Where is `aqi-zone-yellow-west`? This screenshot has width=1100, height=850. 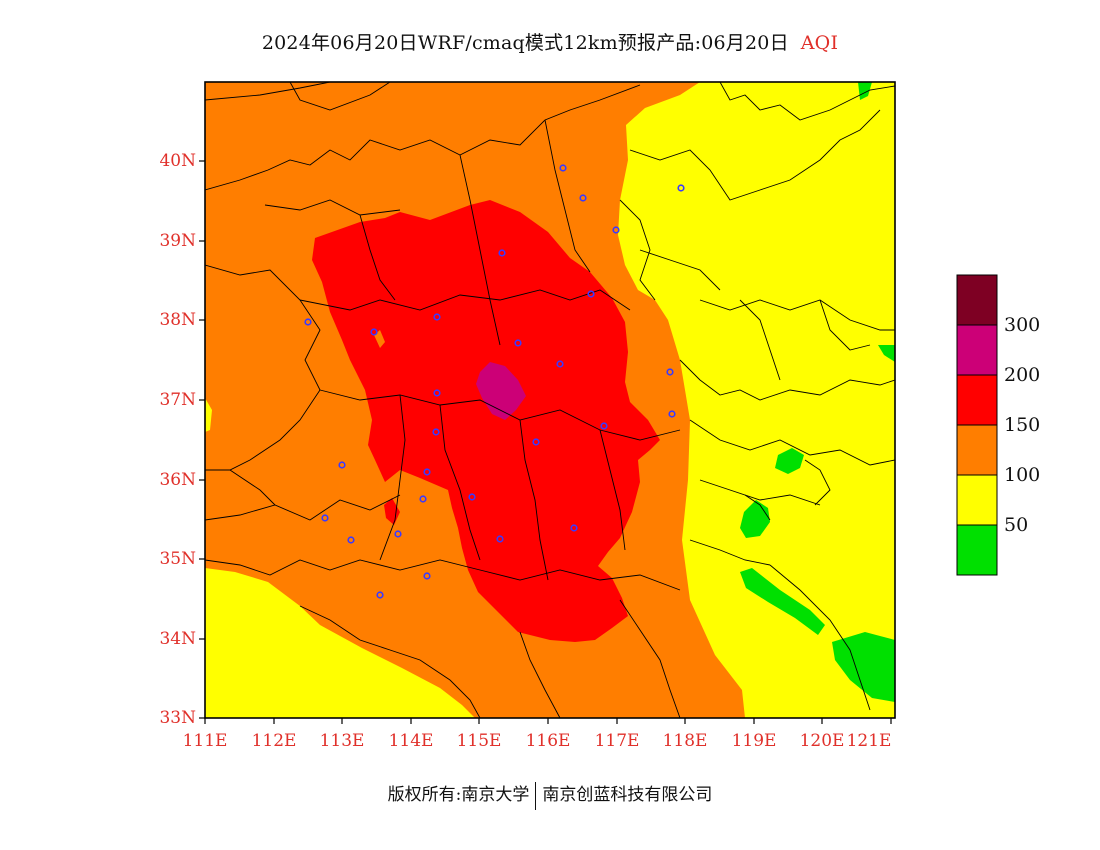
aqi-zone-yellow-west is located at coordinates (208, 415).